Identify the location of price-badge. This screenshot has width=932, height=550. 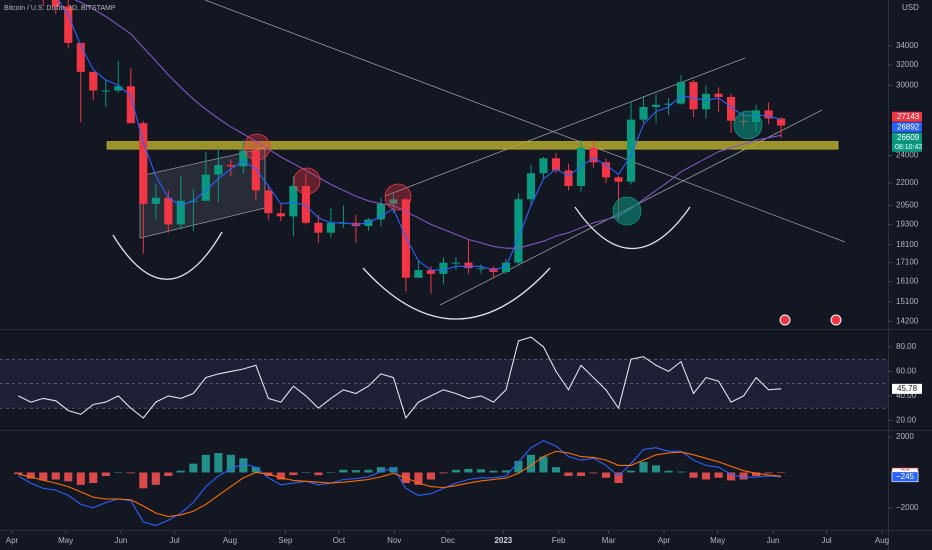
(907, 137).